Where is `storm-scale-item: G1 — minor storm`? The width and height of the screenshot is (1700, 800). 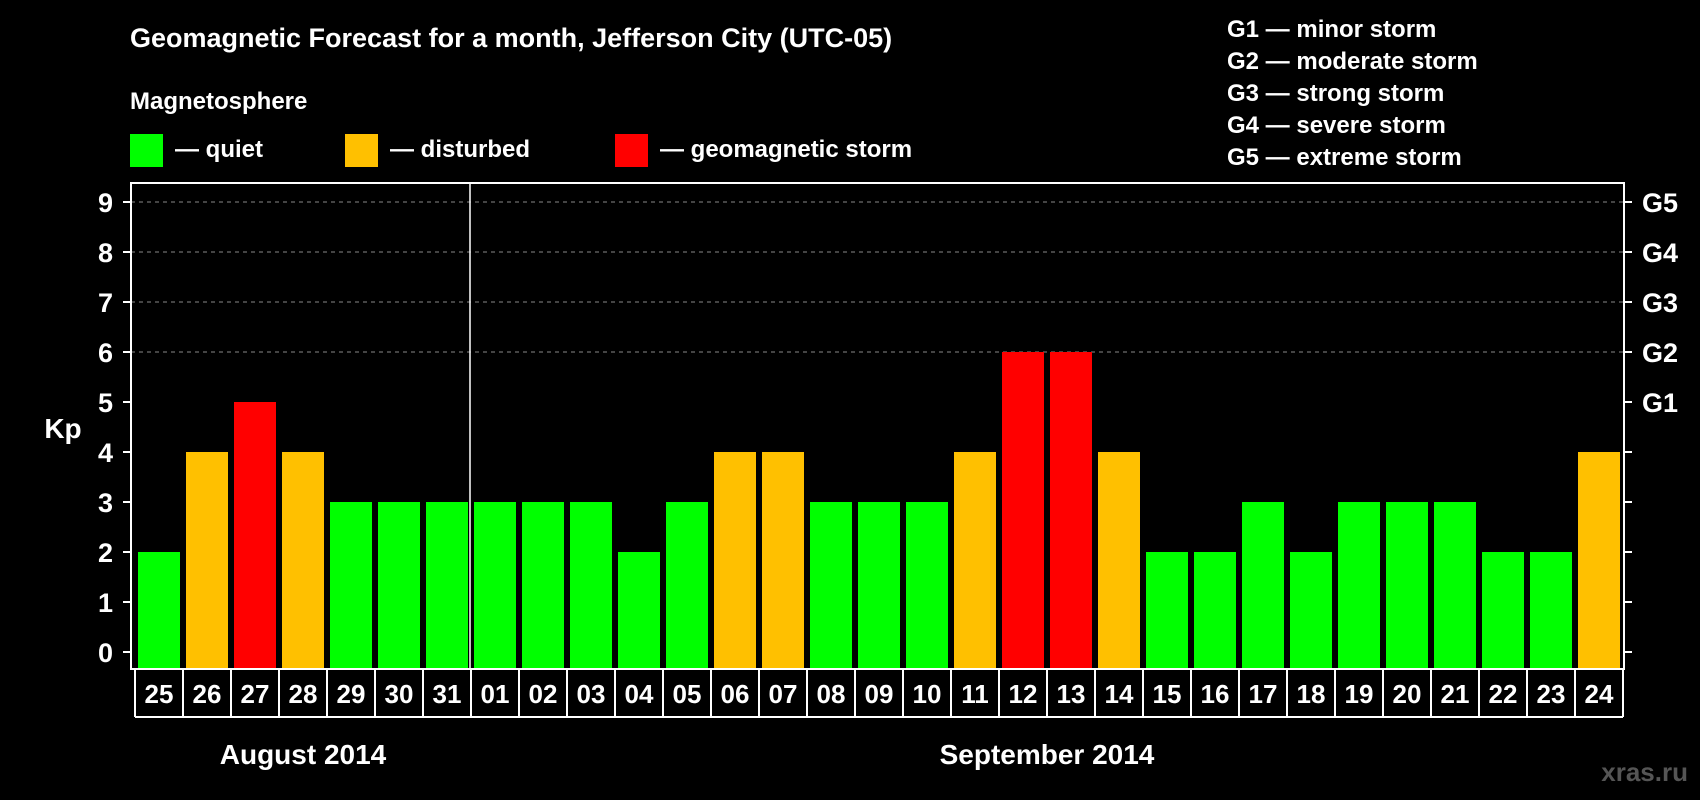
storm-scale-item: G1 — minor storm is located at coordinates (1331, 29).